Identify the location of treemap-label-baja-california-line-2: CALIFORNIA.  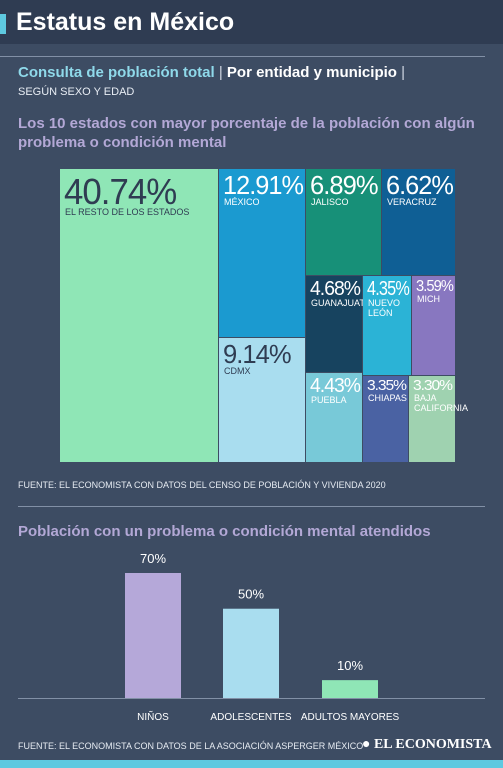
(441, 408).